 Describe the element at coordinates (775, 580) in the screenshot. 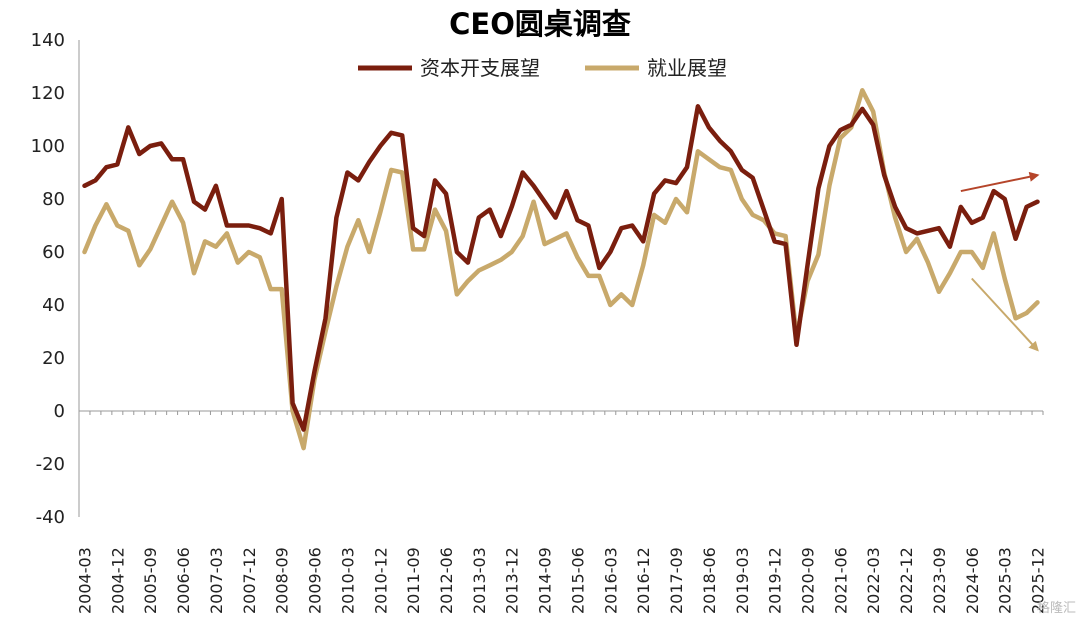

I see `x-tick-label: 2019-12` at that location.